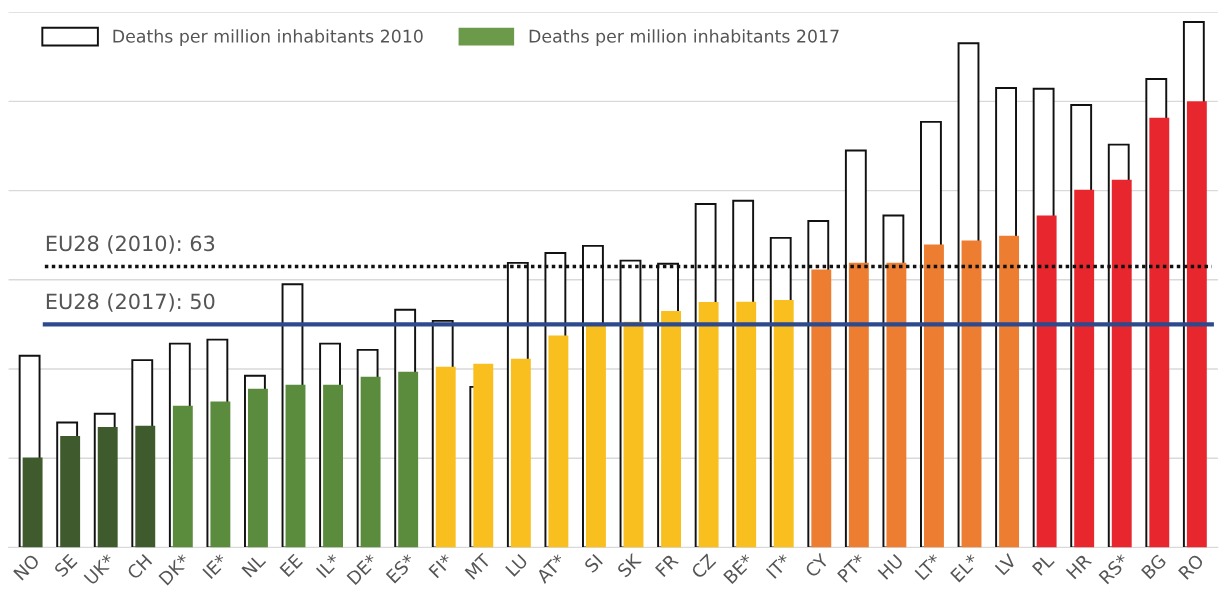  I want to click on x-tick-label: RS*, so click(1114, 568).